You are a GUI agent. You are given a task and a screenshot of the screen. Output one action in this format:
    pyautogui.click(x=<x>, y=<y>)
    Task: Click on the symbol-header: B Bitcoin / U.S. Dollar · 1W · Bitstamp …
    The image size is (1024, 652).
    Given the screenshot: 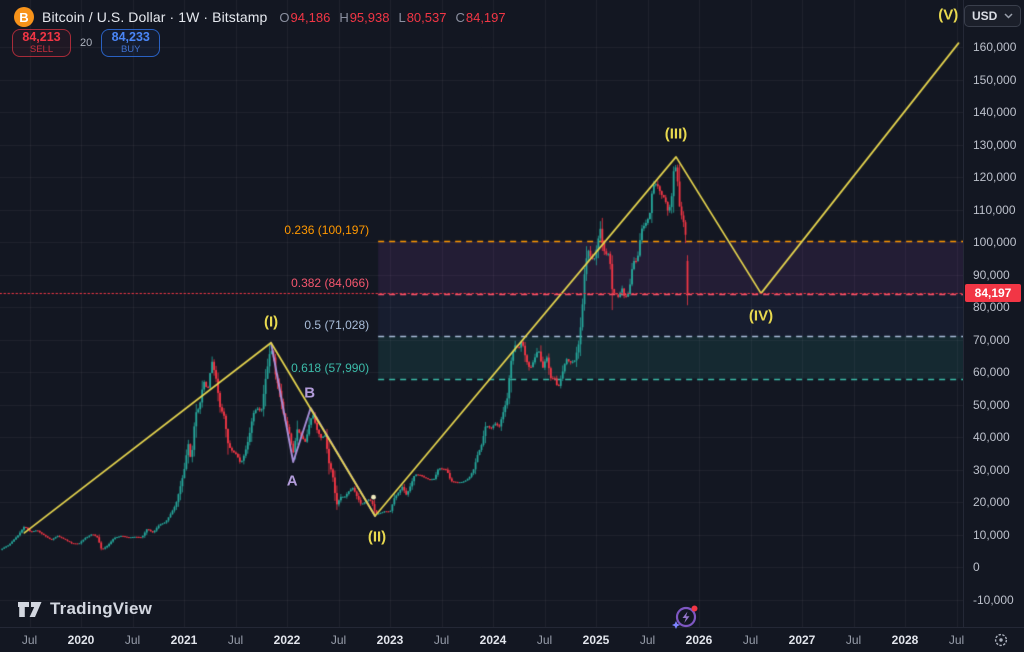 What is the action you would take?
    pyautogui.click(x=260, y=17)
    